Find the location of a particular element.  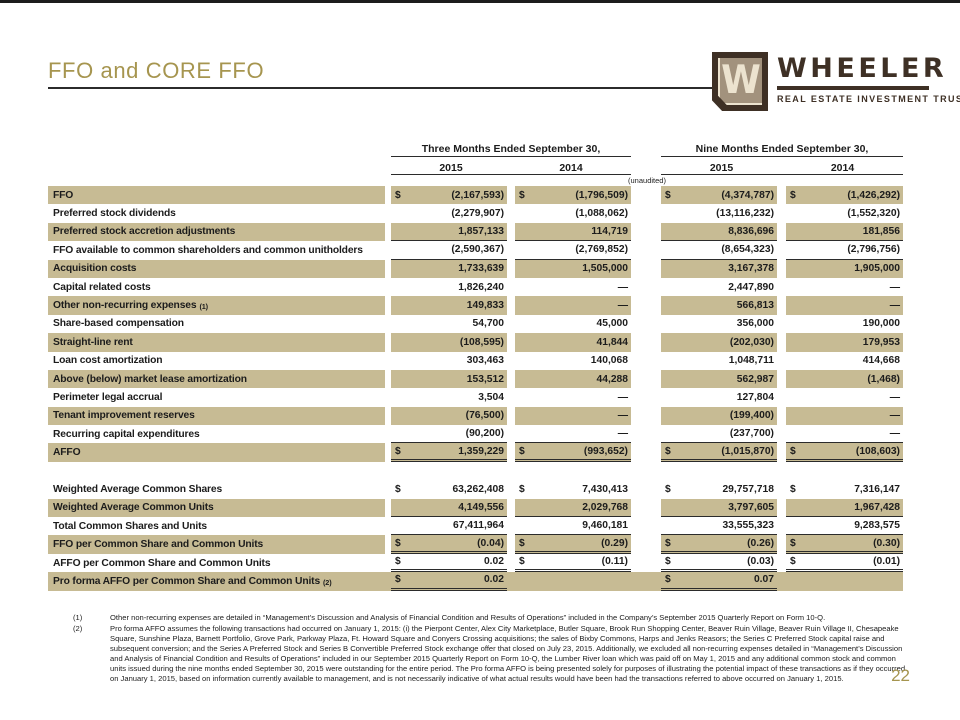

cell-value: (90,200) is located at coordinates (484, 434).